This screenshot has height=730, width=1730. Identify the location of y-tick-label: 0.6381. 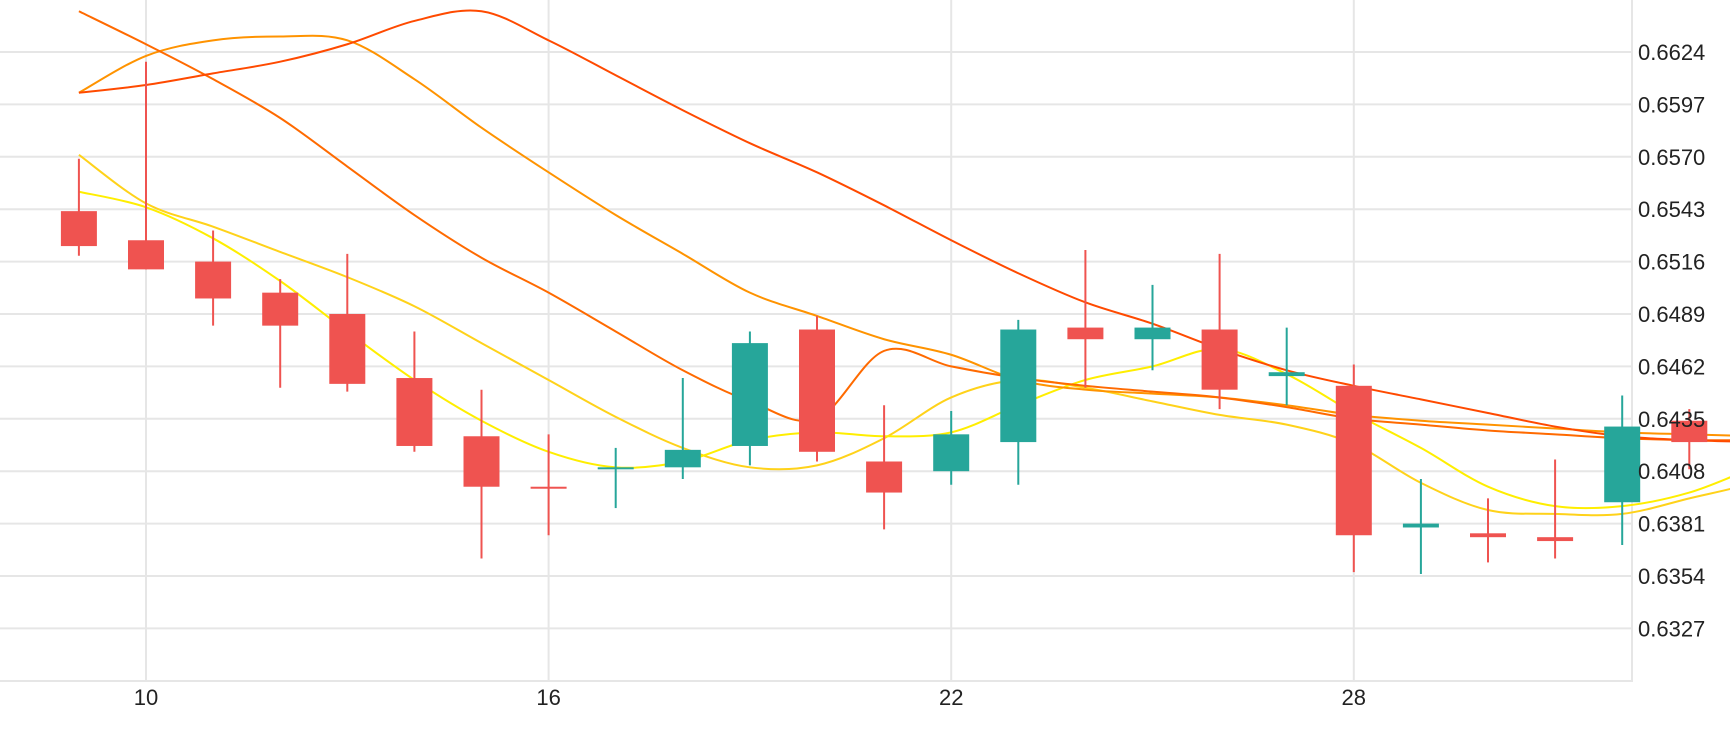
(1671, 524).